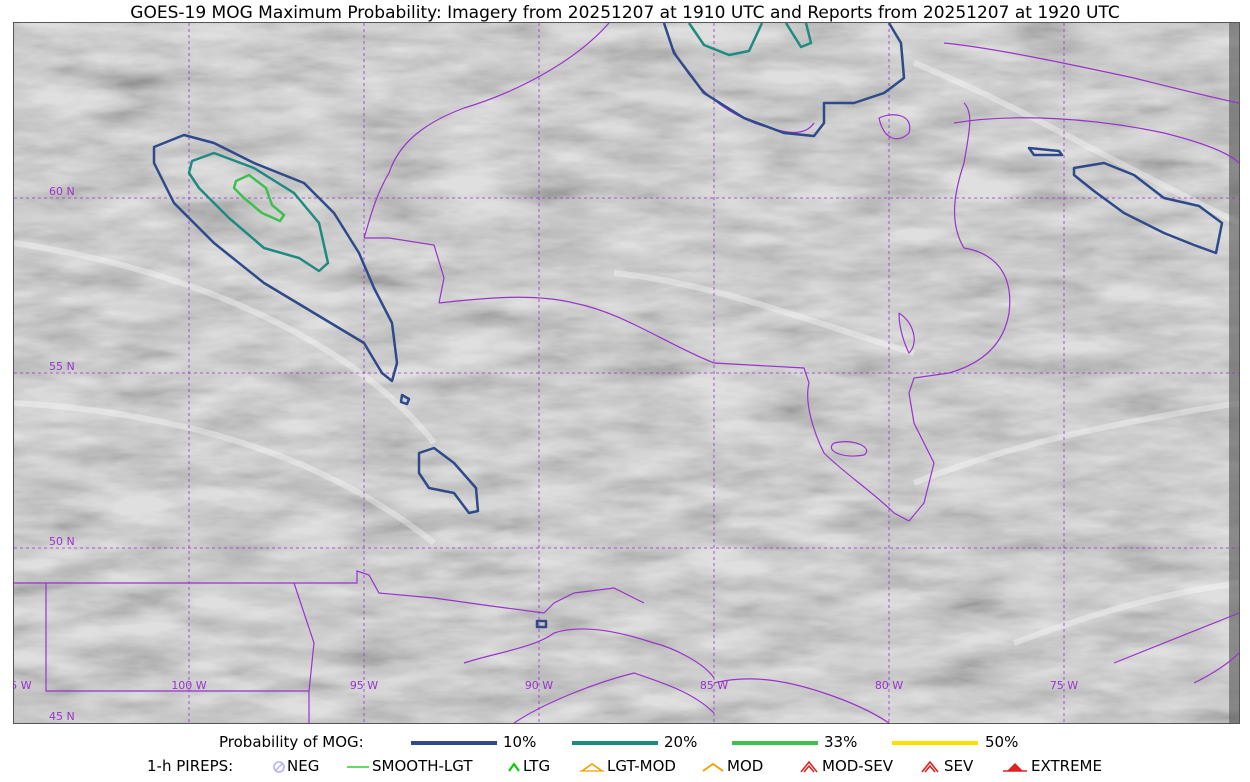 This screenshot has width=1250, height=782. Describe the element at coordinates (23, 685) in the screenshot. I see `lon-label: 105 W` at that location.